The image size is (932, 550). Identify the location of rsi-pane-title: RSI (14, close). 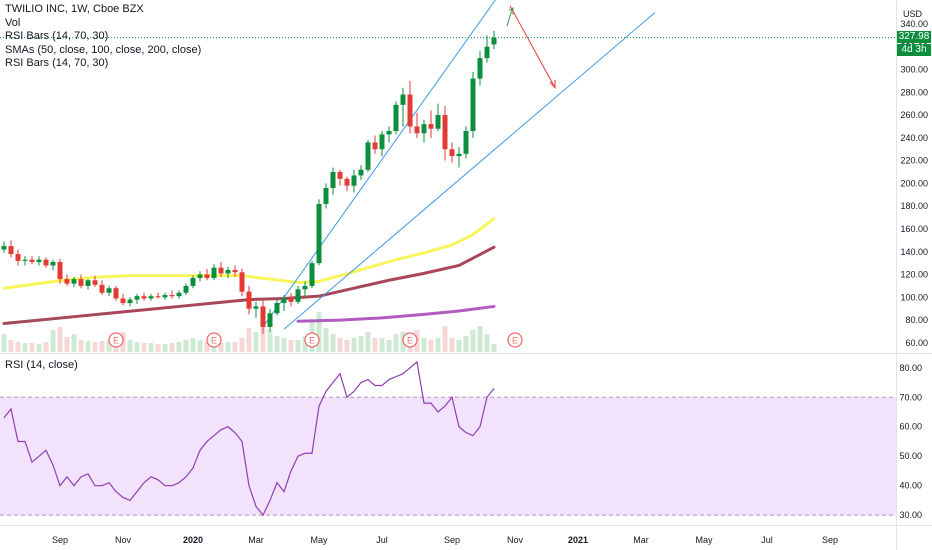
(41, 365).